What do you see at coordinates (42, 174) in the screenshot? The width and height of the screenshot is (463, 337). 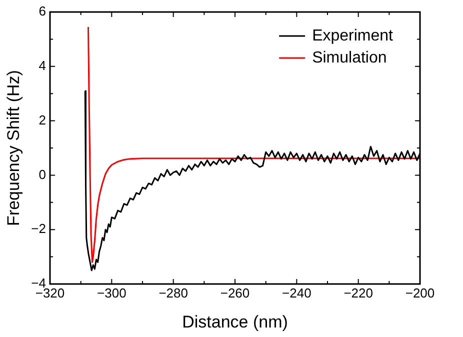 I see `y-tick-label: 0` at bounding box center [42, 174].